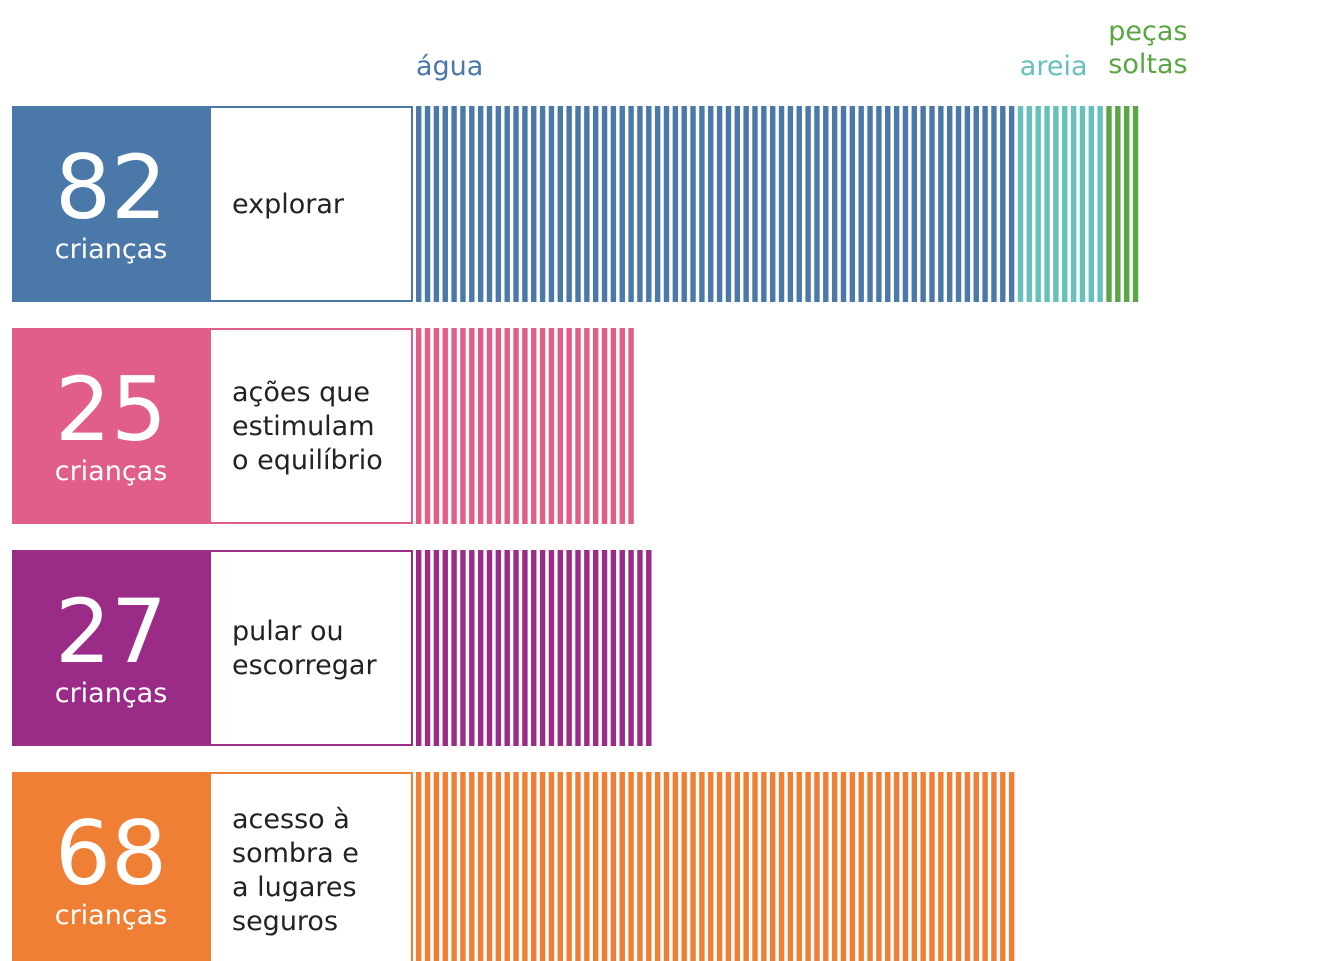 Image resolution: width=1336 pixels, height=961 pixels. I want to click on count-value: 82, so click(111, 187).